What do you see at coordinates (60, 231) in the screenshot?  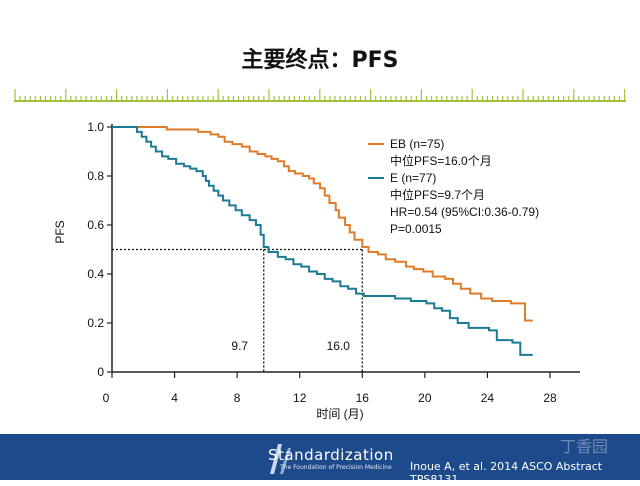 I see `y-axis-label: PFS` at bounding box center [60, 231].